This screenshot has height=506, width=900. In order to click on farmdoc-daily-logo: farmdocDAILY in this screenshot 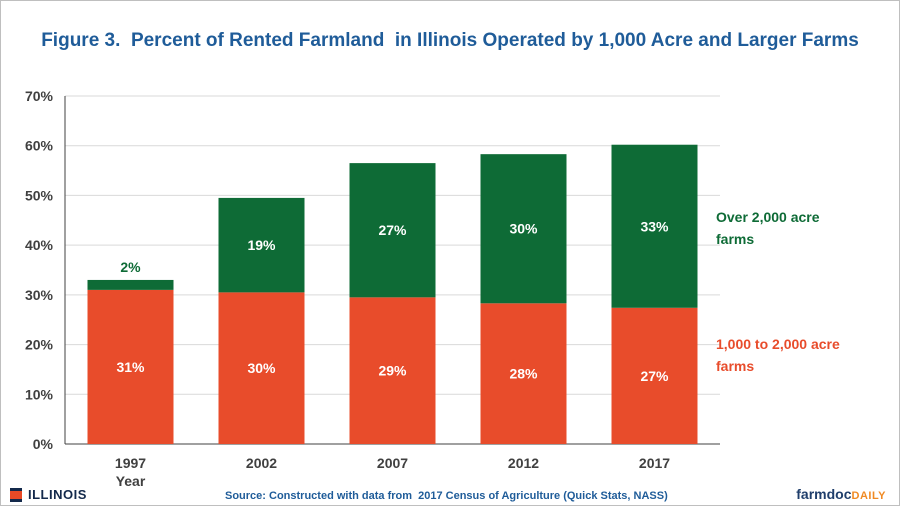, I will do `click(841, 494)`.